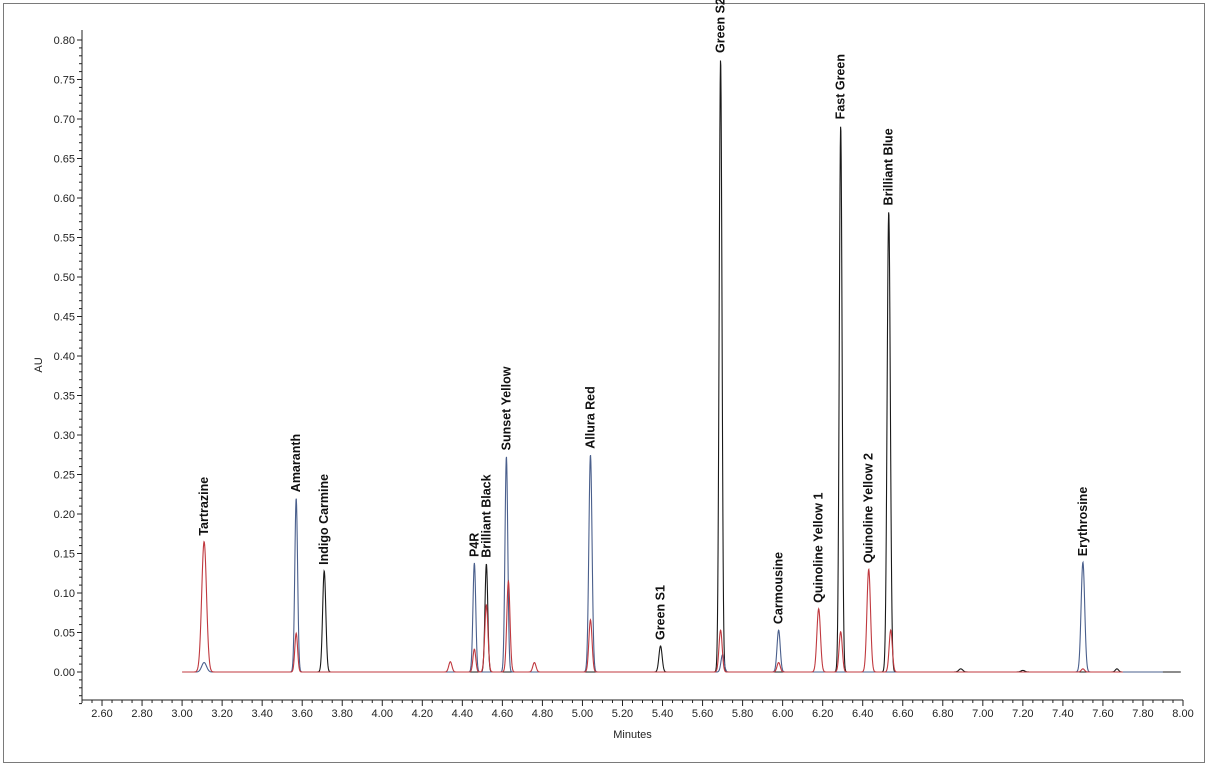 This screenshot has width=1210, height=768. What do you see at coordinates (661, 612) in the screenshot?
I see `peak-label: Green S1` at bounding box center [661, 612].